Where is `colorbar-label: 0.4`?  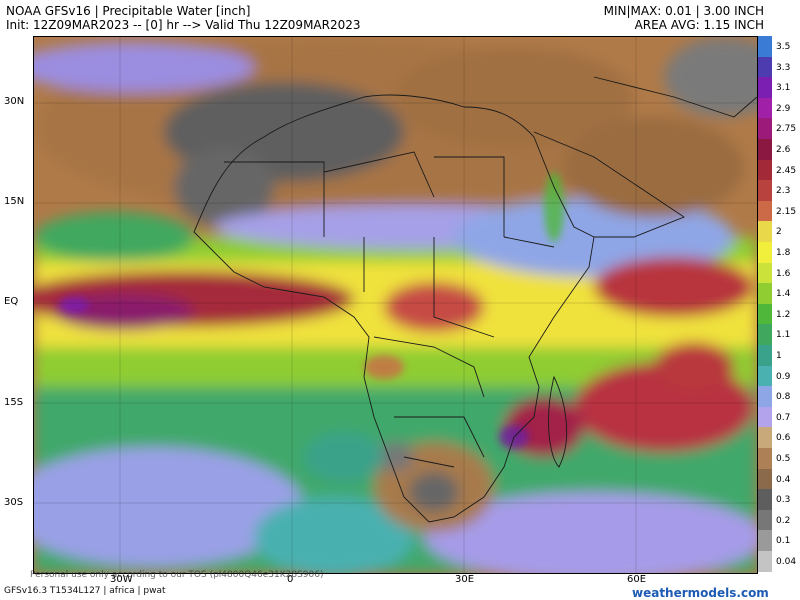 colorbar-label: 0.4 is located at coordinates (783, 479).